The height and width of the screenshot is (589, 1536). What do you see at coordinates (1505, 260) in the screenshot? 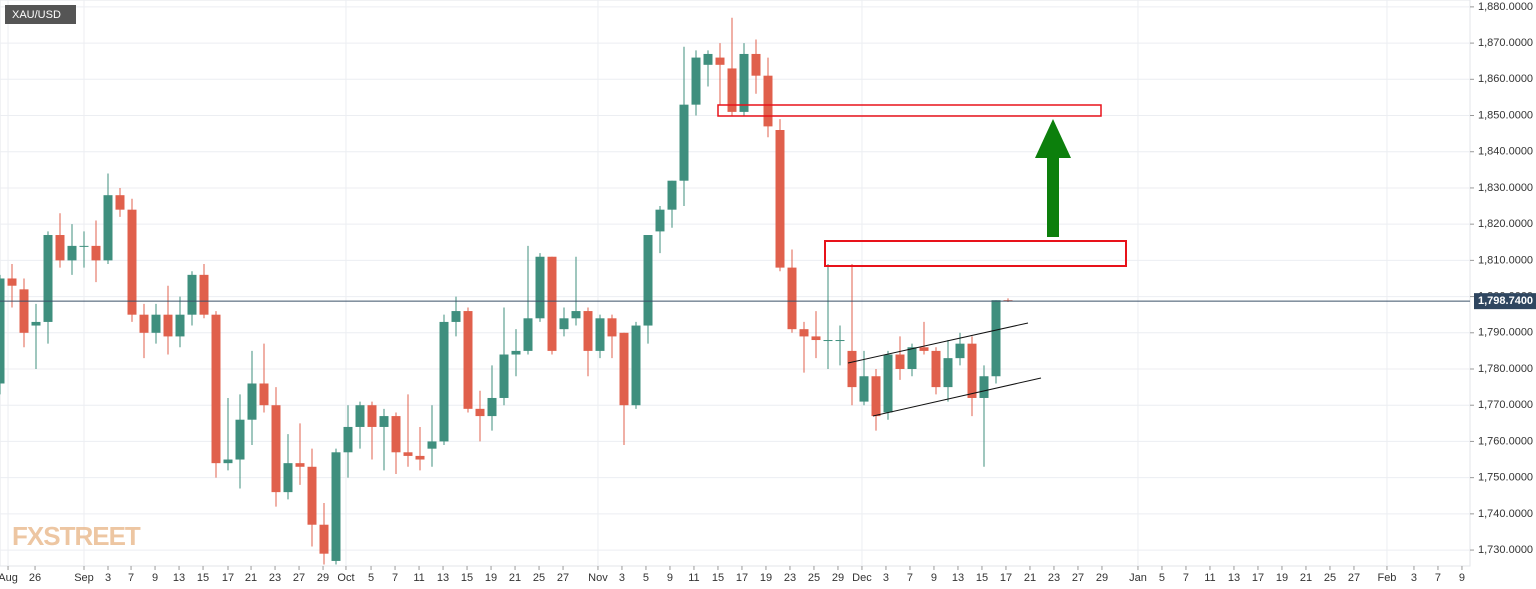
I see `y-tick-label: 1,810.0000` at bounding box center [1505, 260].